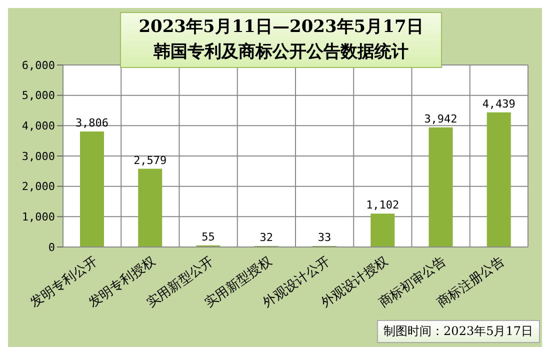  Describe the element at coordinates (150, 160) in the screenshot. I see `data-label: 2,579` at that location.